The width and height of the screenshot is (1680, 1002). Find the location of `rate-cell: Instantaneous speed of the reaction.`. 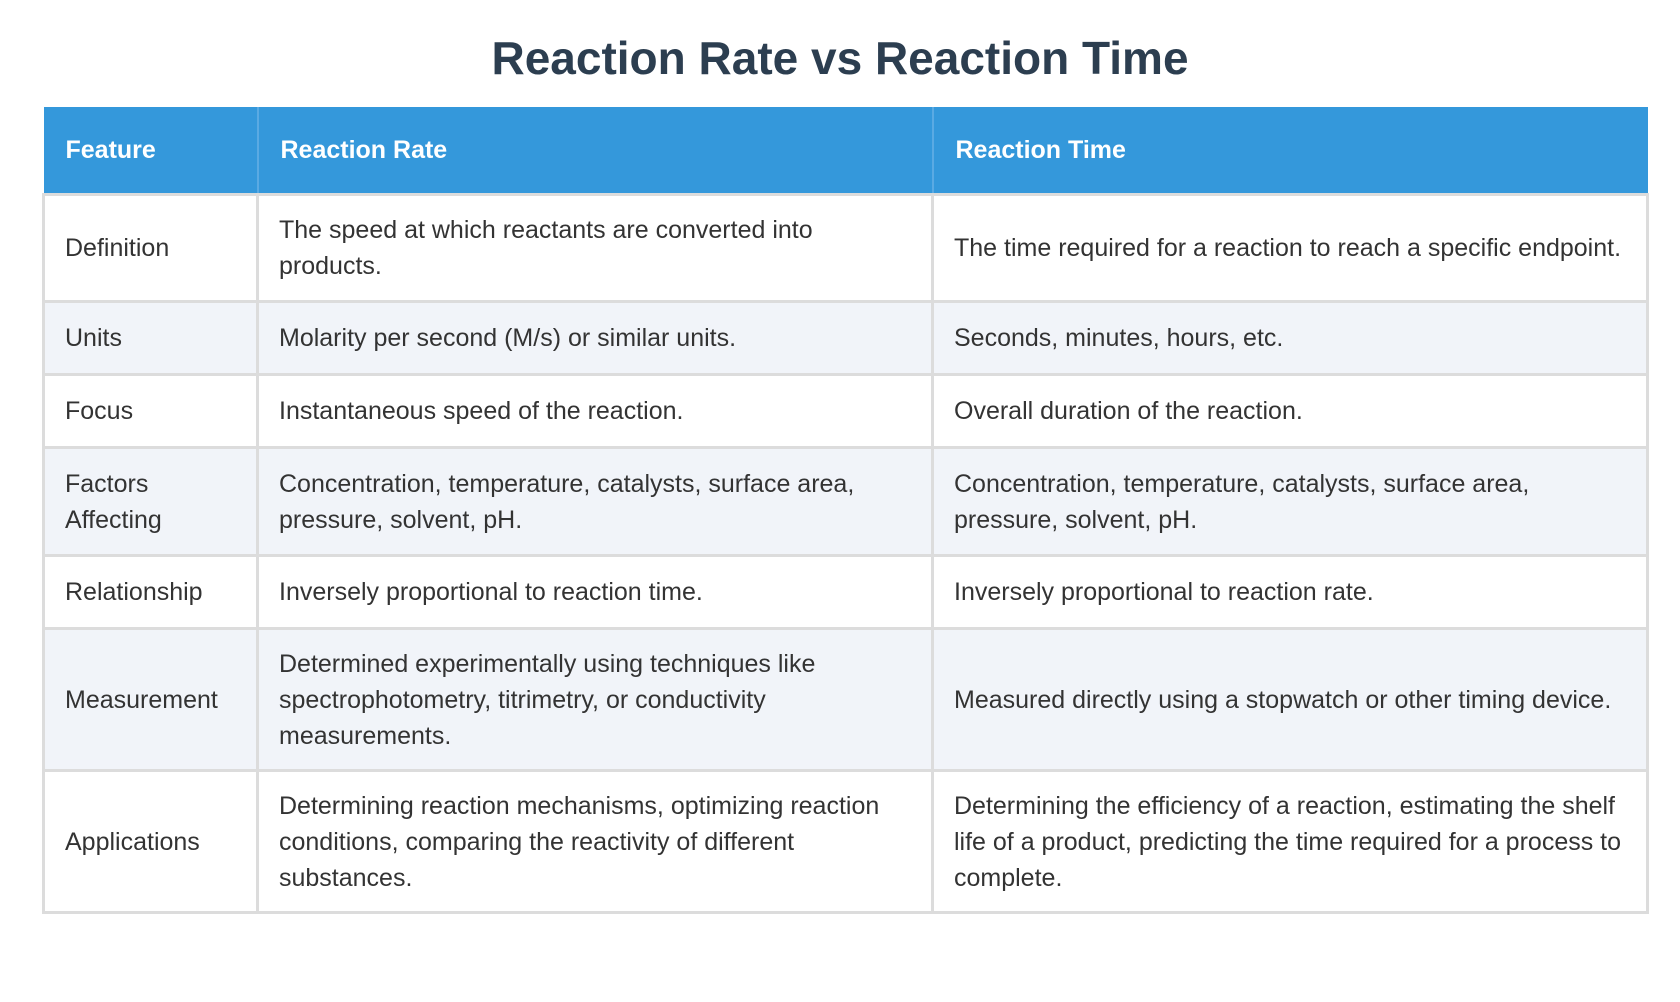

rate-cell: Instantaneous speed of the reaction. is located at coordinates (595, 411).